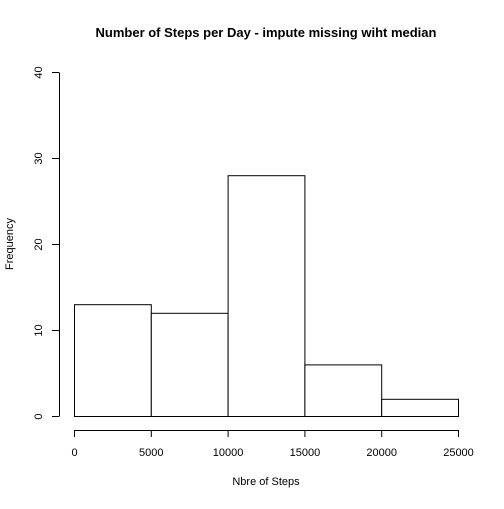 This screenshot has height=509, width=504. What do you see at coordinates (74, 453) in the screenshot?
I see `x-tick-label: 0` at bounding box center [74, 453].